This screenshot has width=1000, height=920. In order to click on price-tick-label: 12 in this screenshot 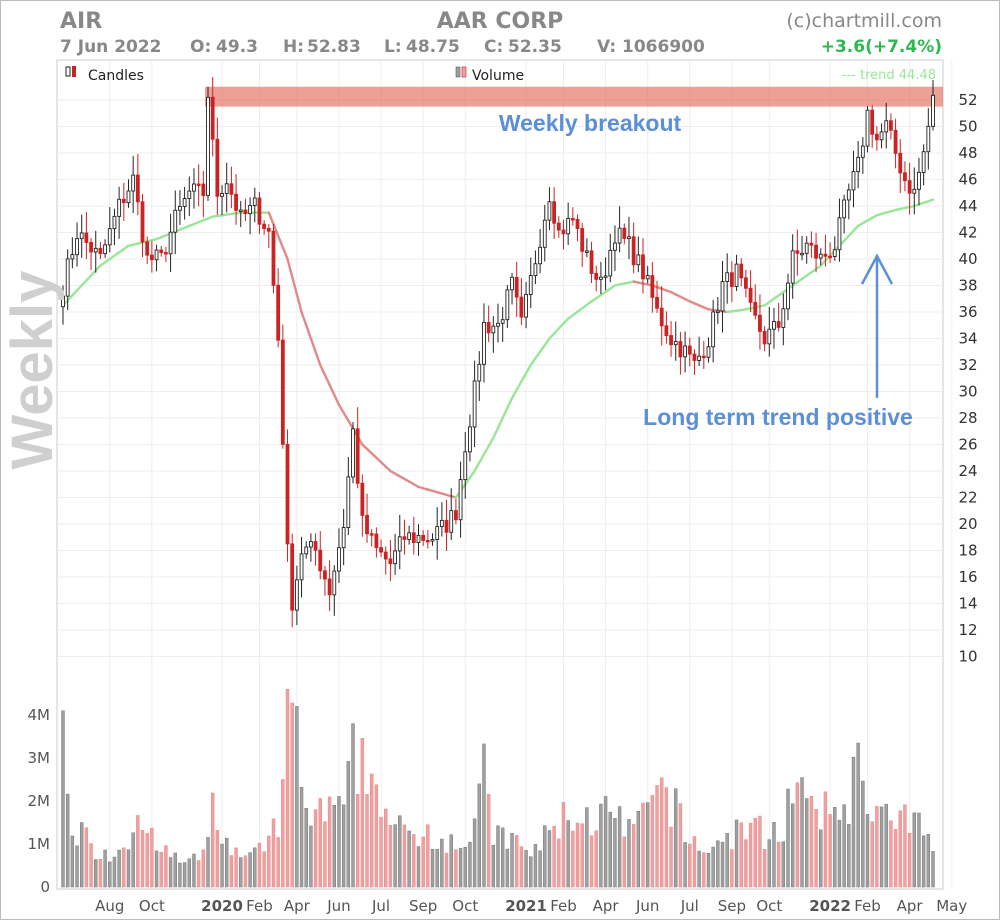, I will do `click(967, 630)`.